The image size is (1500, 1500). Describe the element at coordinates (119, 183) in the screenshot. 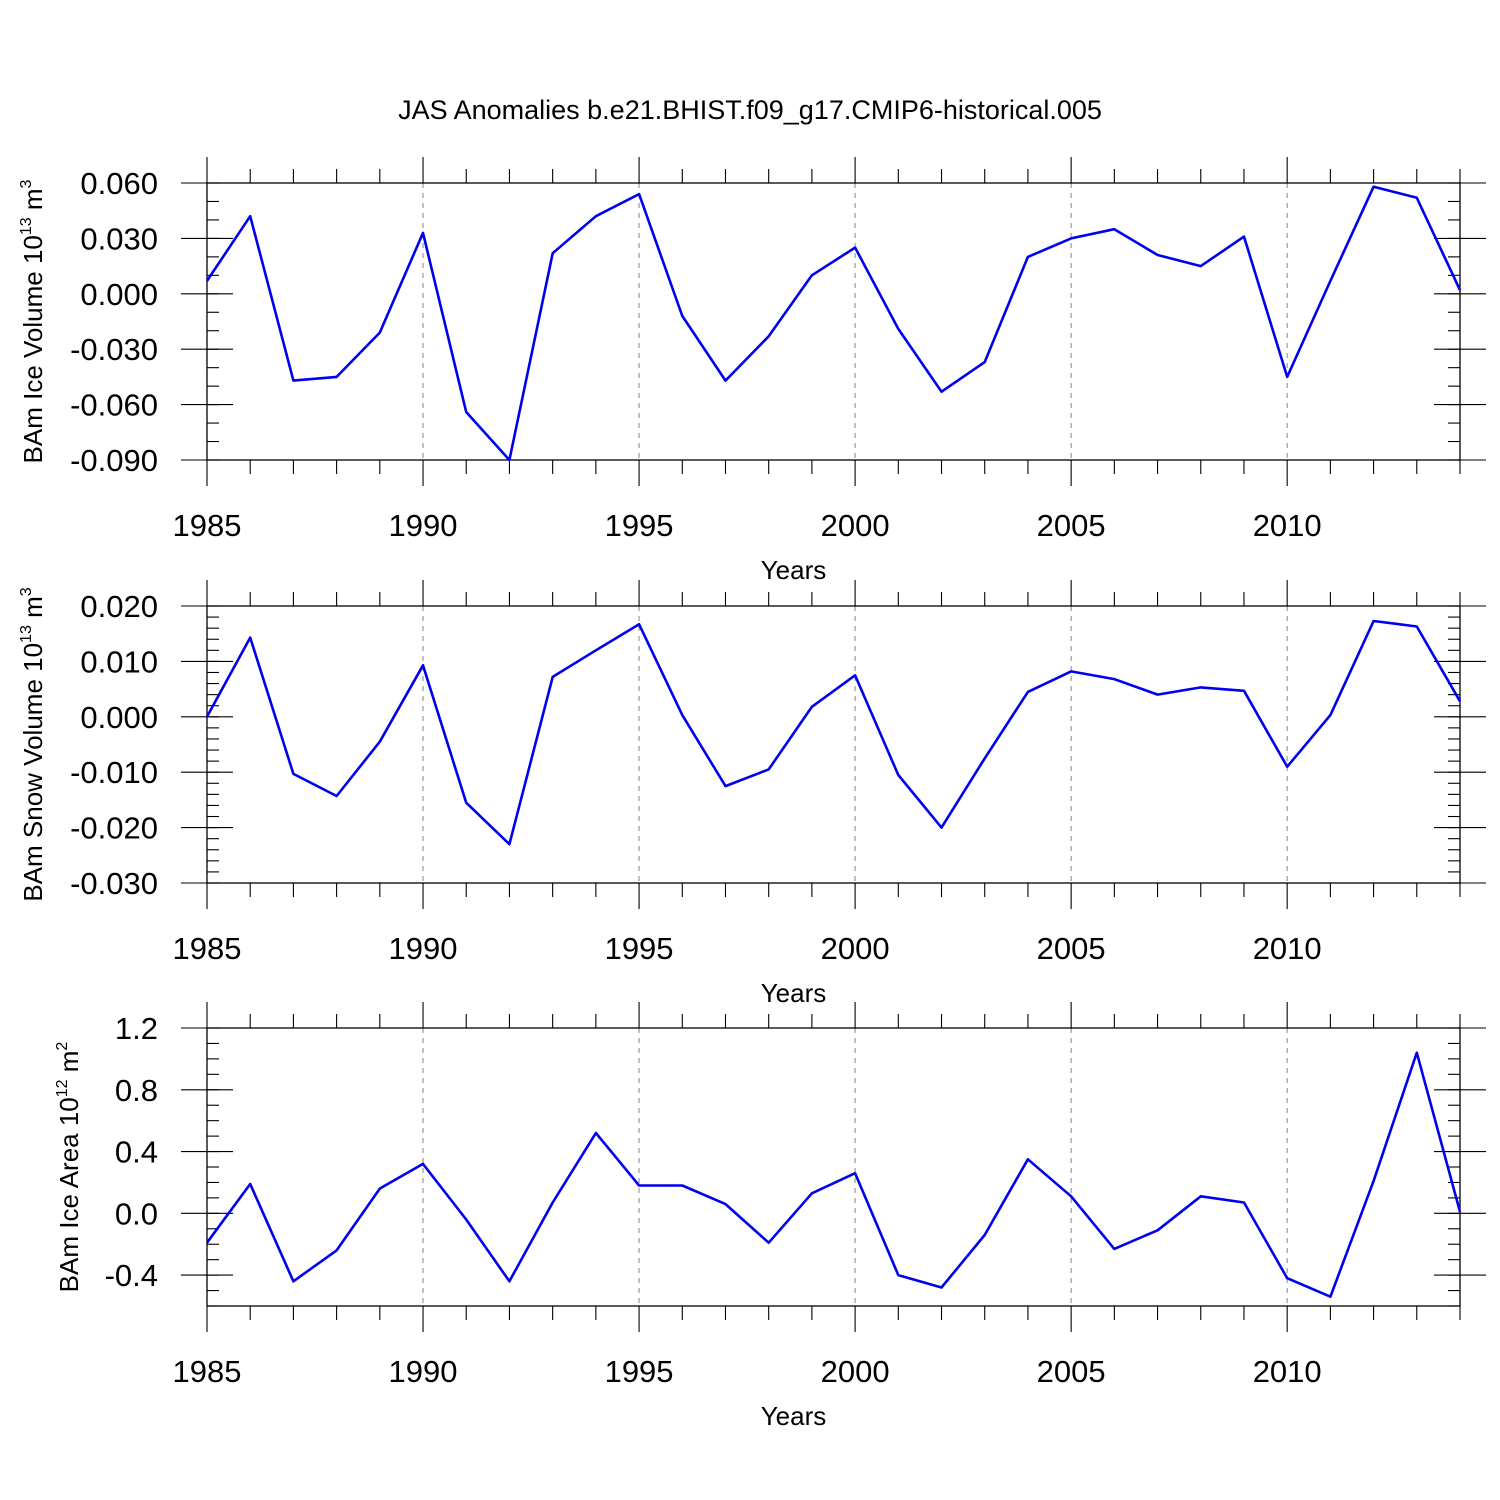

I see `y-tick-label: 0.060` at that location.